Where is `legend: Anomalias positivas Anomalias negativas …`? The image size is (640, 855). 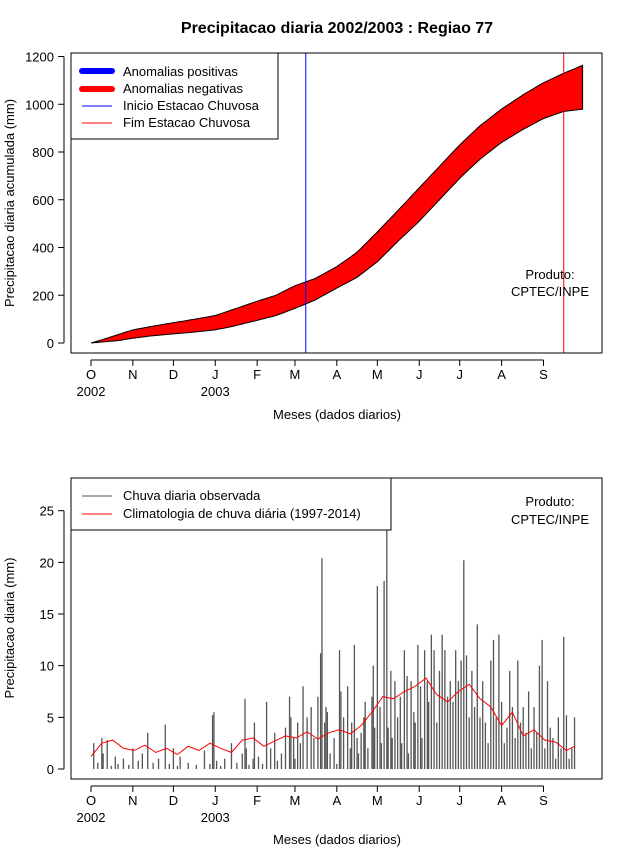 legend: Anomalias positivas Anomalias negativas … is located at coordinates (174, 96).